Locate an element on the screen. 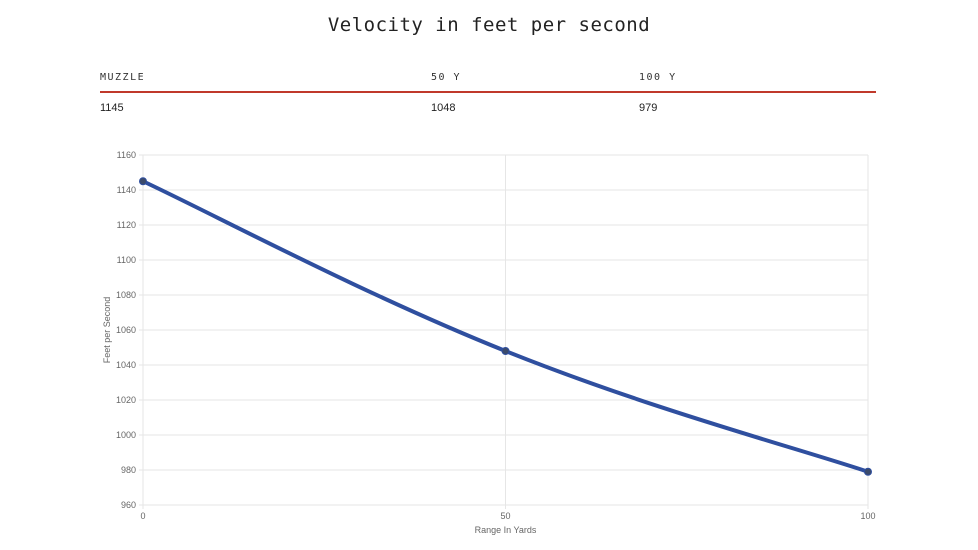 Image resolution: width=978 pixels, height=550 pixels. x-tick-labels: 0 50 100 is located at coordinates (507, 516).